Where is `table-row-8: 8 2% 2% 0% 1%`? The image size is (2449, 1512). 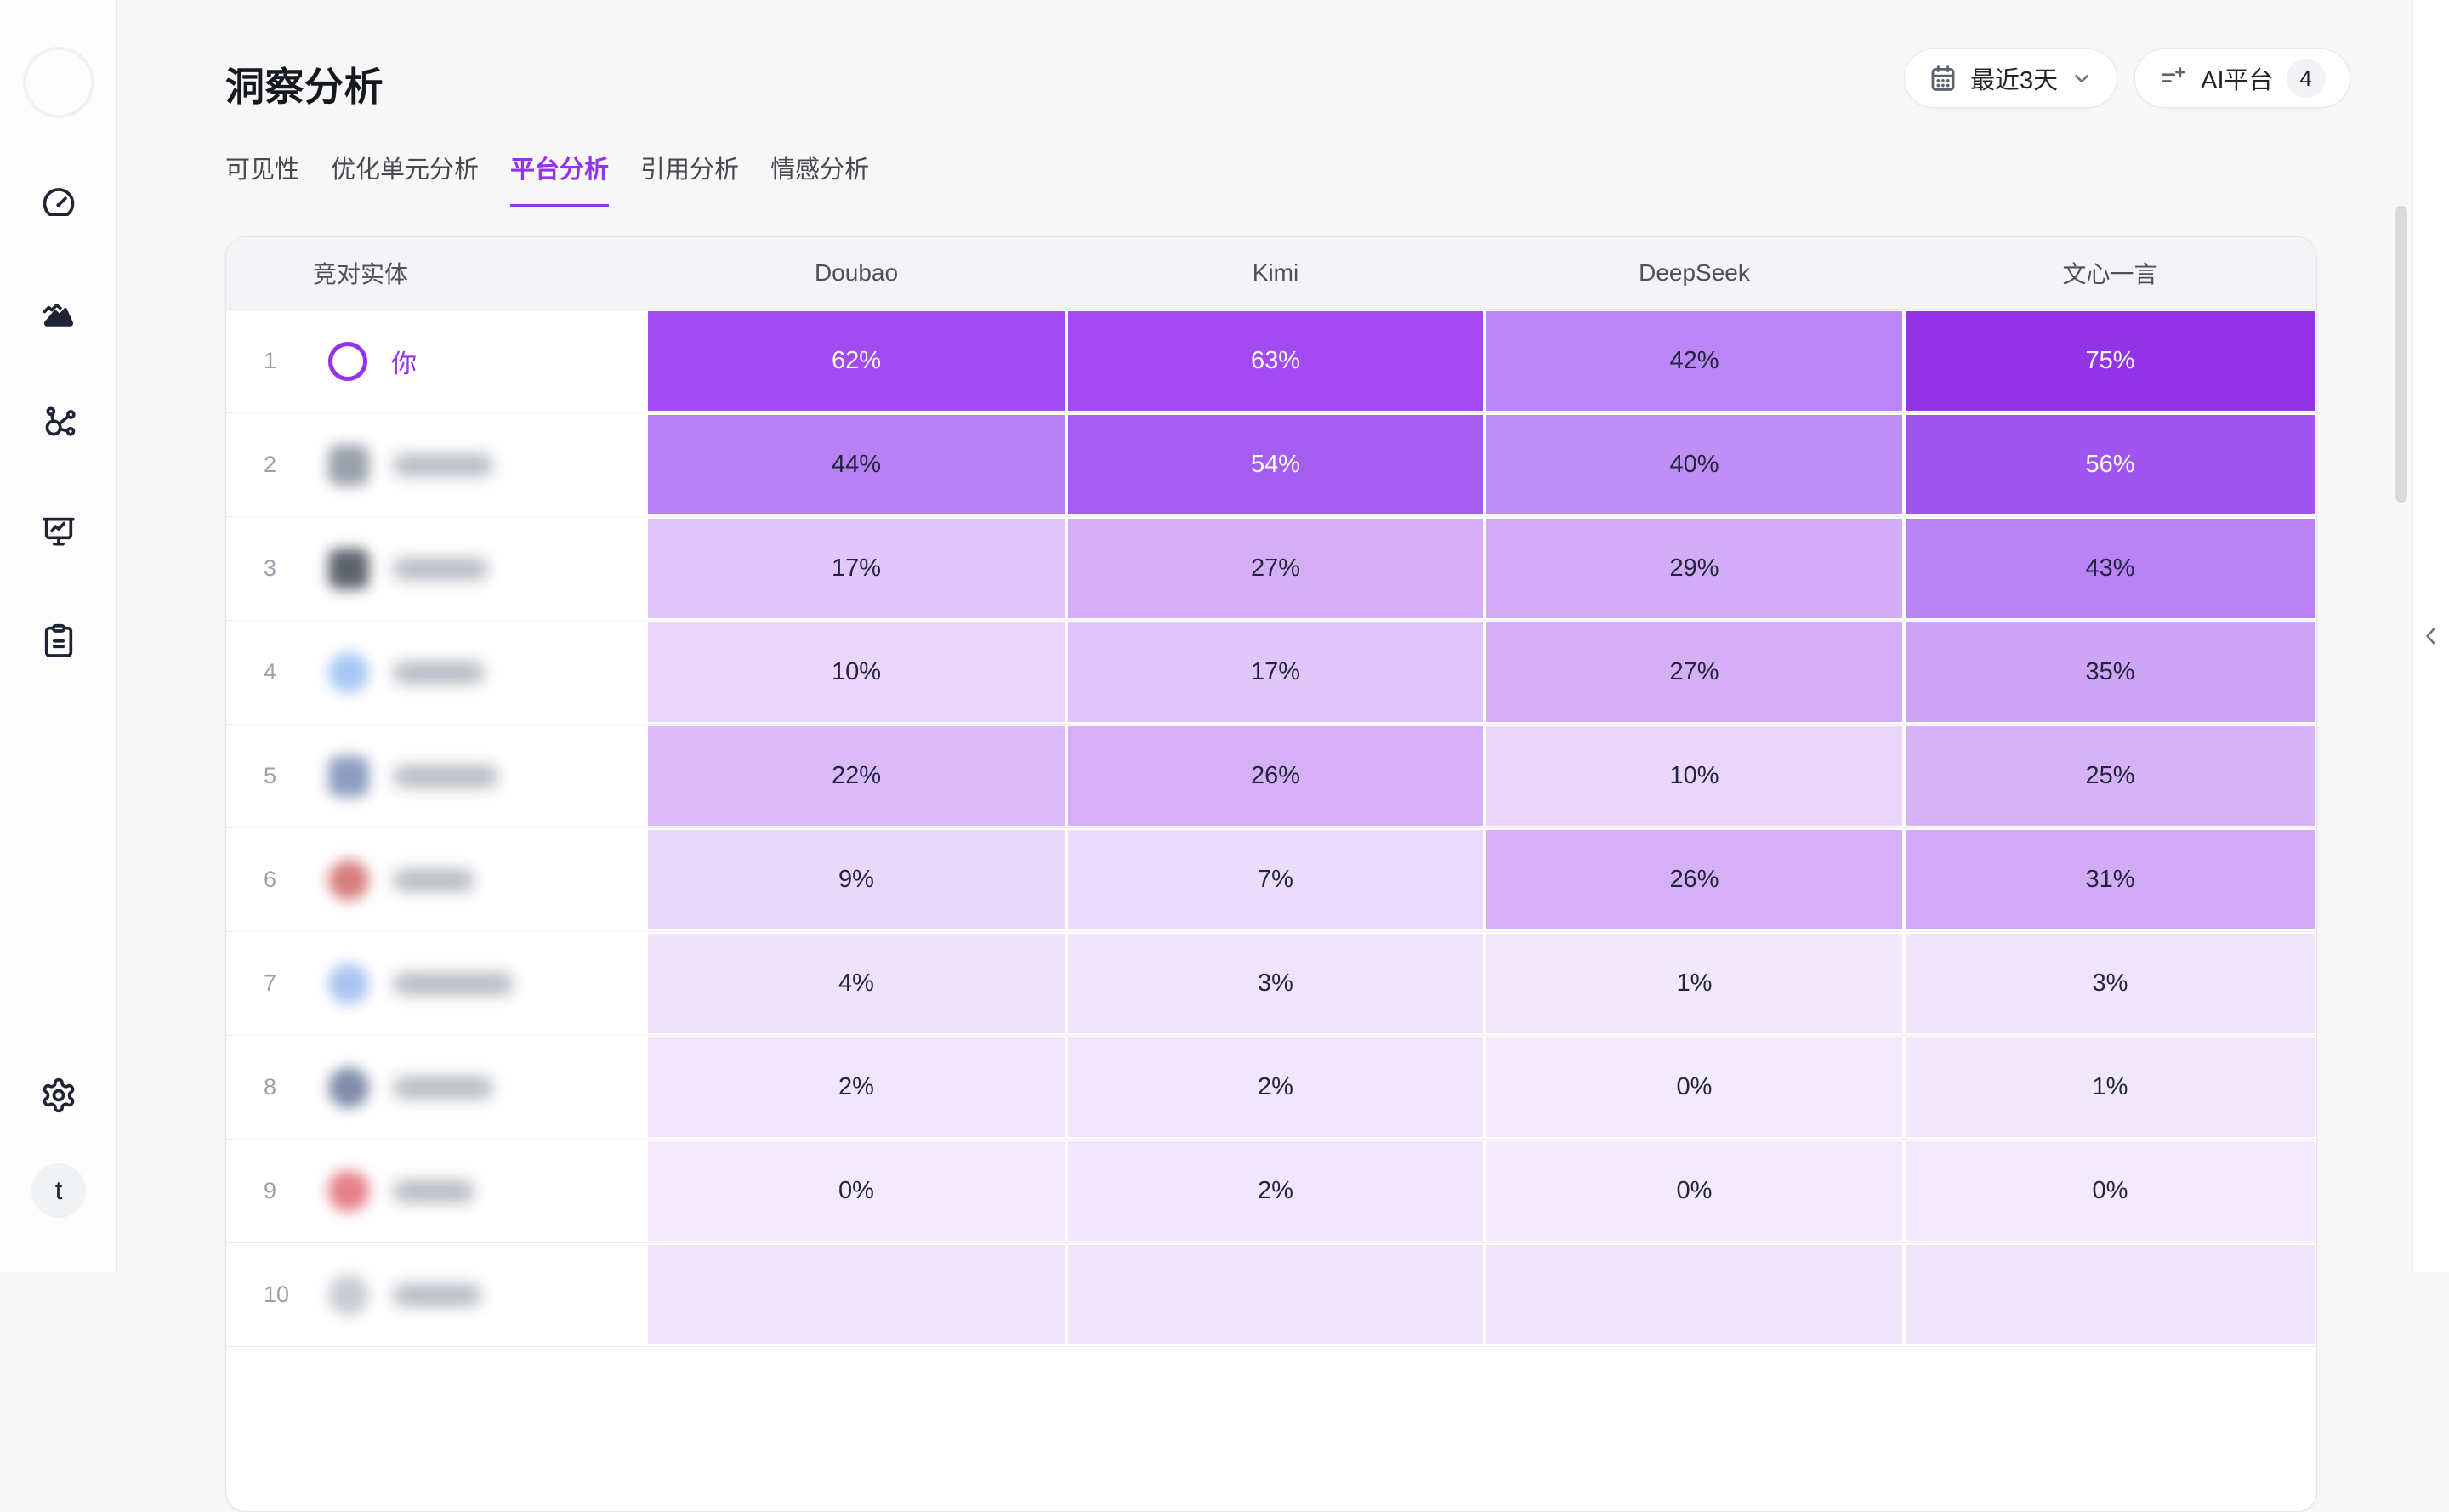 table-row-8: 8 2% 2% 0% 1% is located at coordinates (1271, 1088).